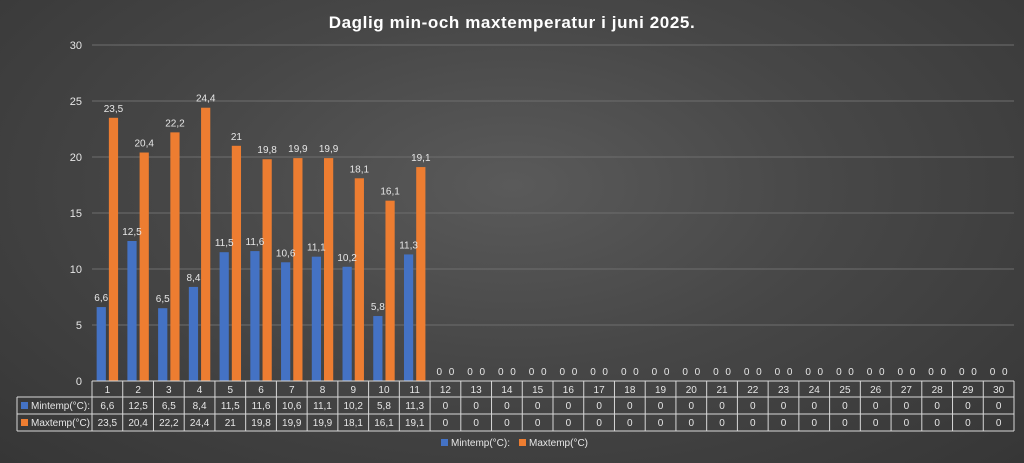  Describe the element at coordinates (421, 158) in the screenshot. I see `max-temp-data-label: 19,1` at that location.